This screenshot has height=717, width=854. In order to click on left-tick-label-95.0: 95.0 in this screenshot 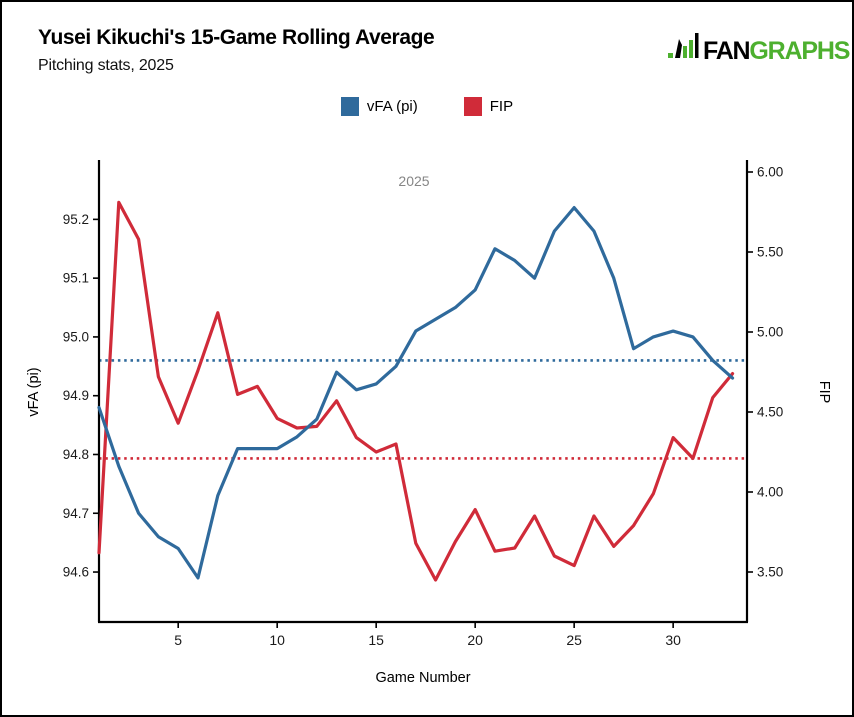, I will do `click(76, 336)`.